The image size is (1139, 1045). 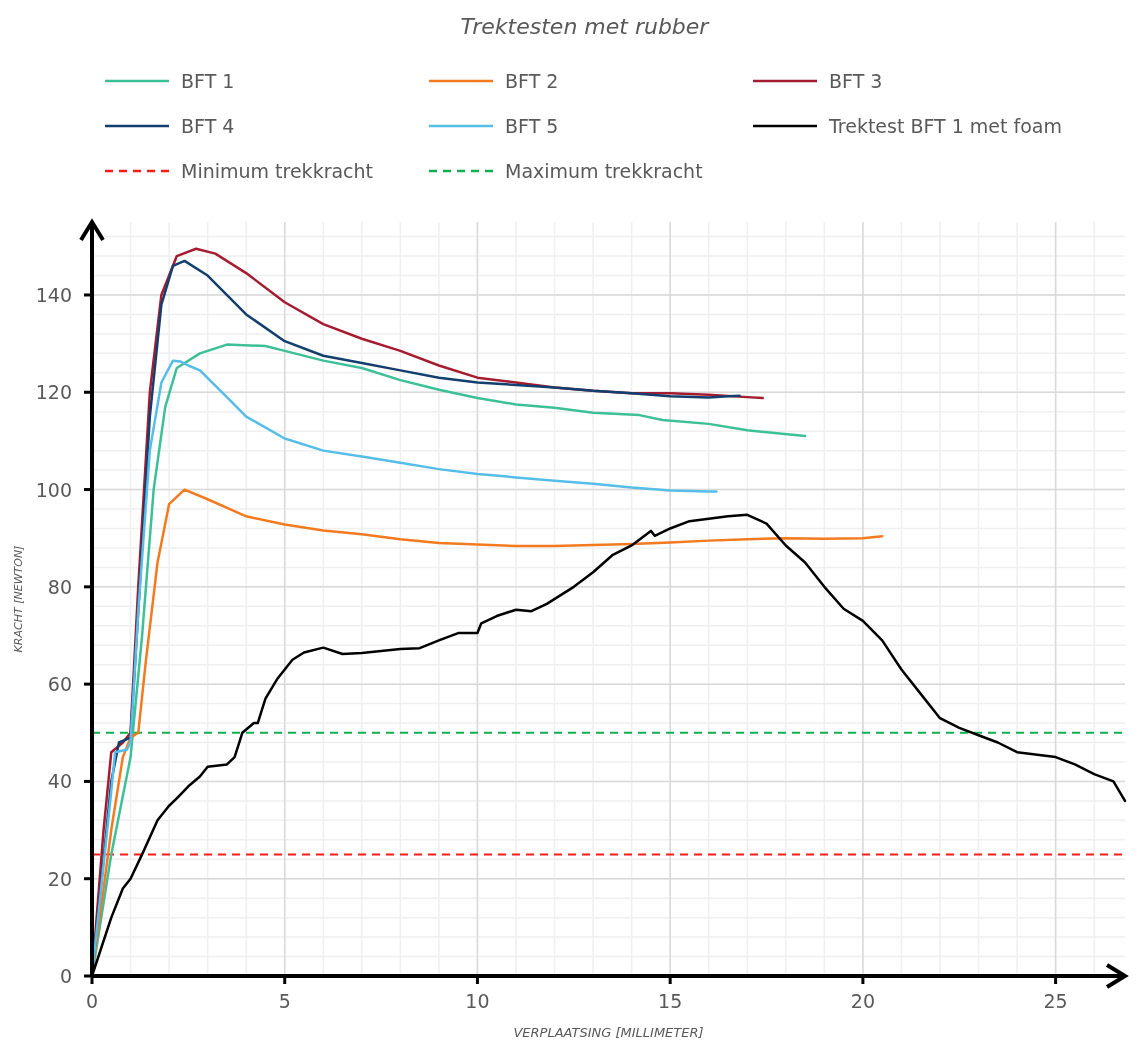 What do you see at coordinates (18, 599) in the screenshot?
I see `y-axis-title: KRACHT [NEWTON]` at bounding box center [18, 599].